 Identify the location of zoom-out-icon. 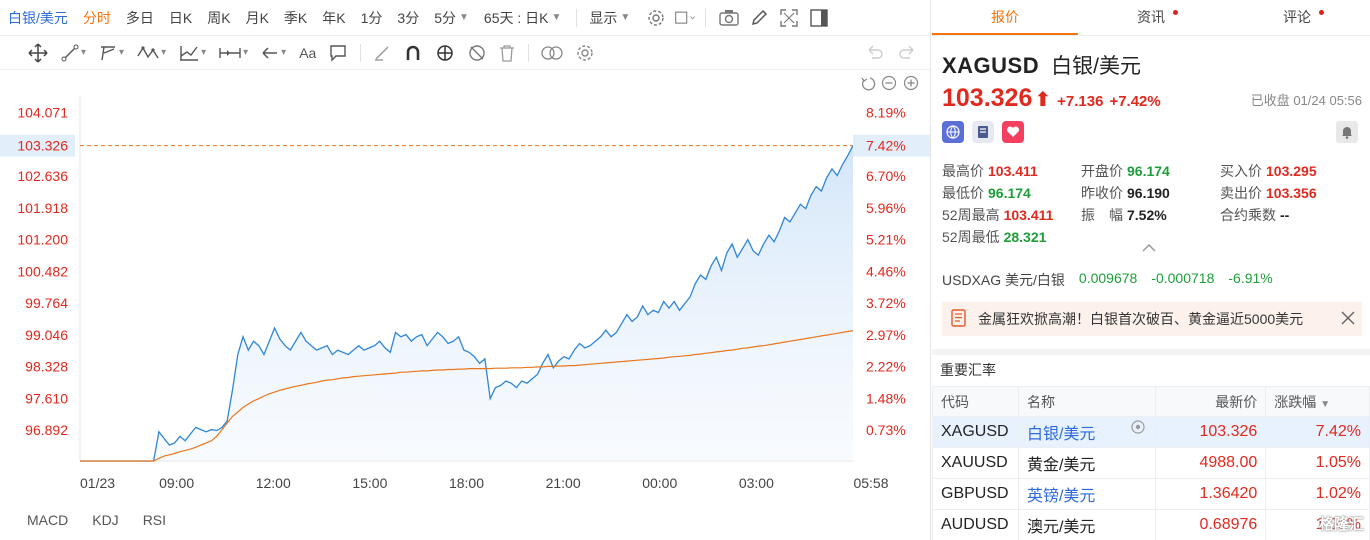
(889, 83).